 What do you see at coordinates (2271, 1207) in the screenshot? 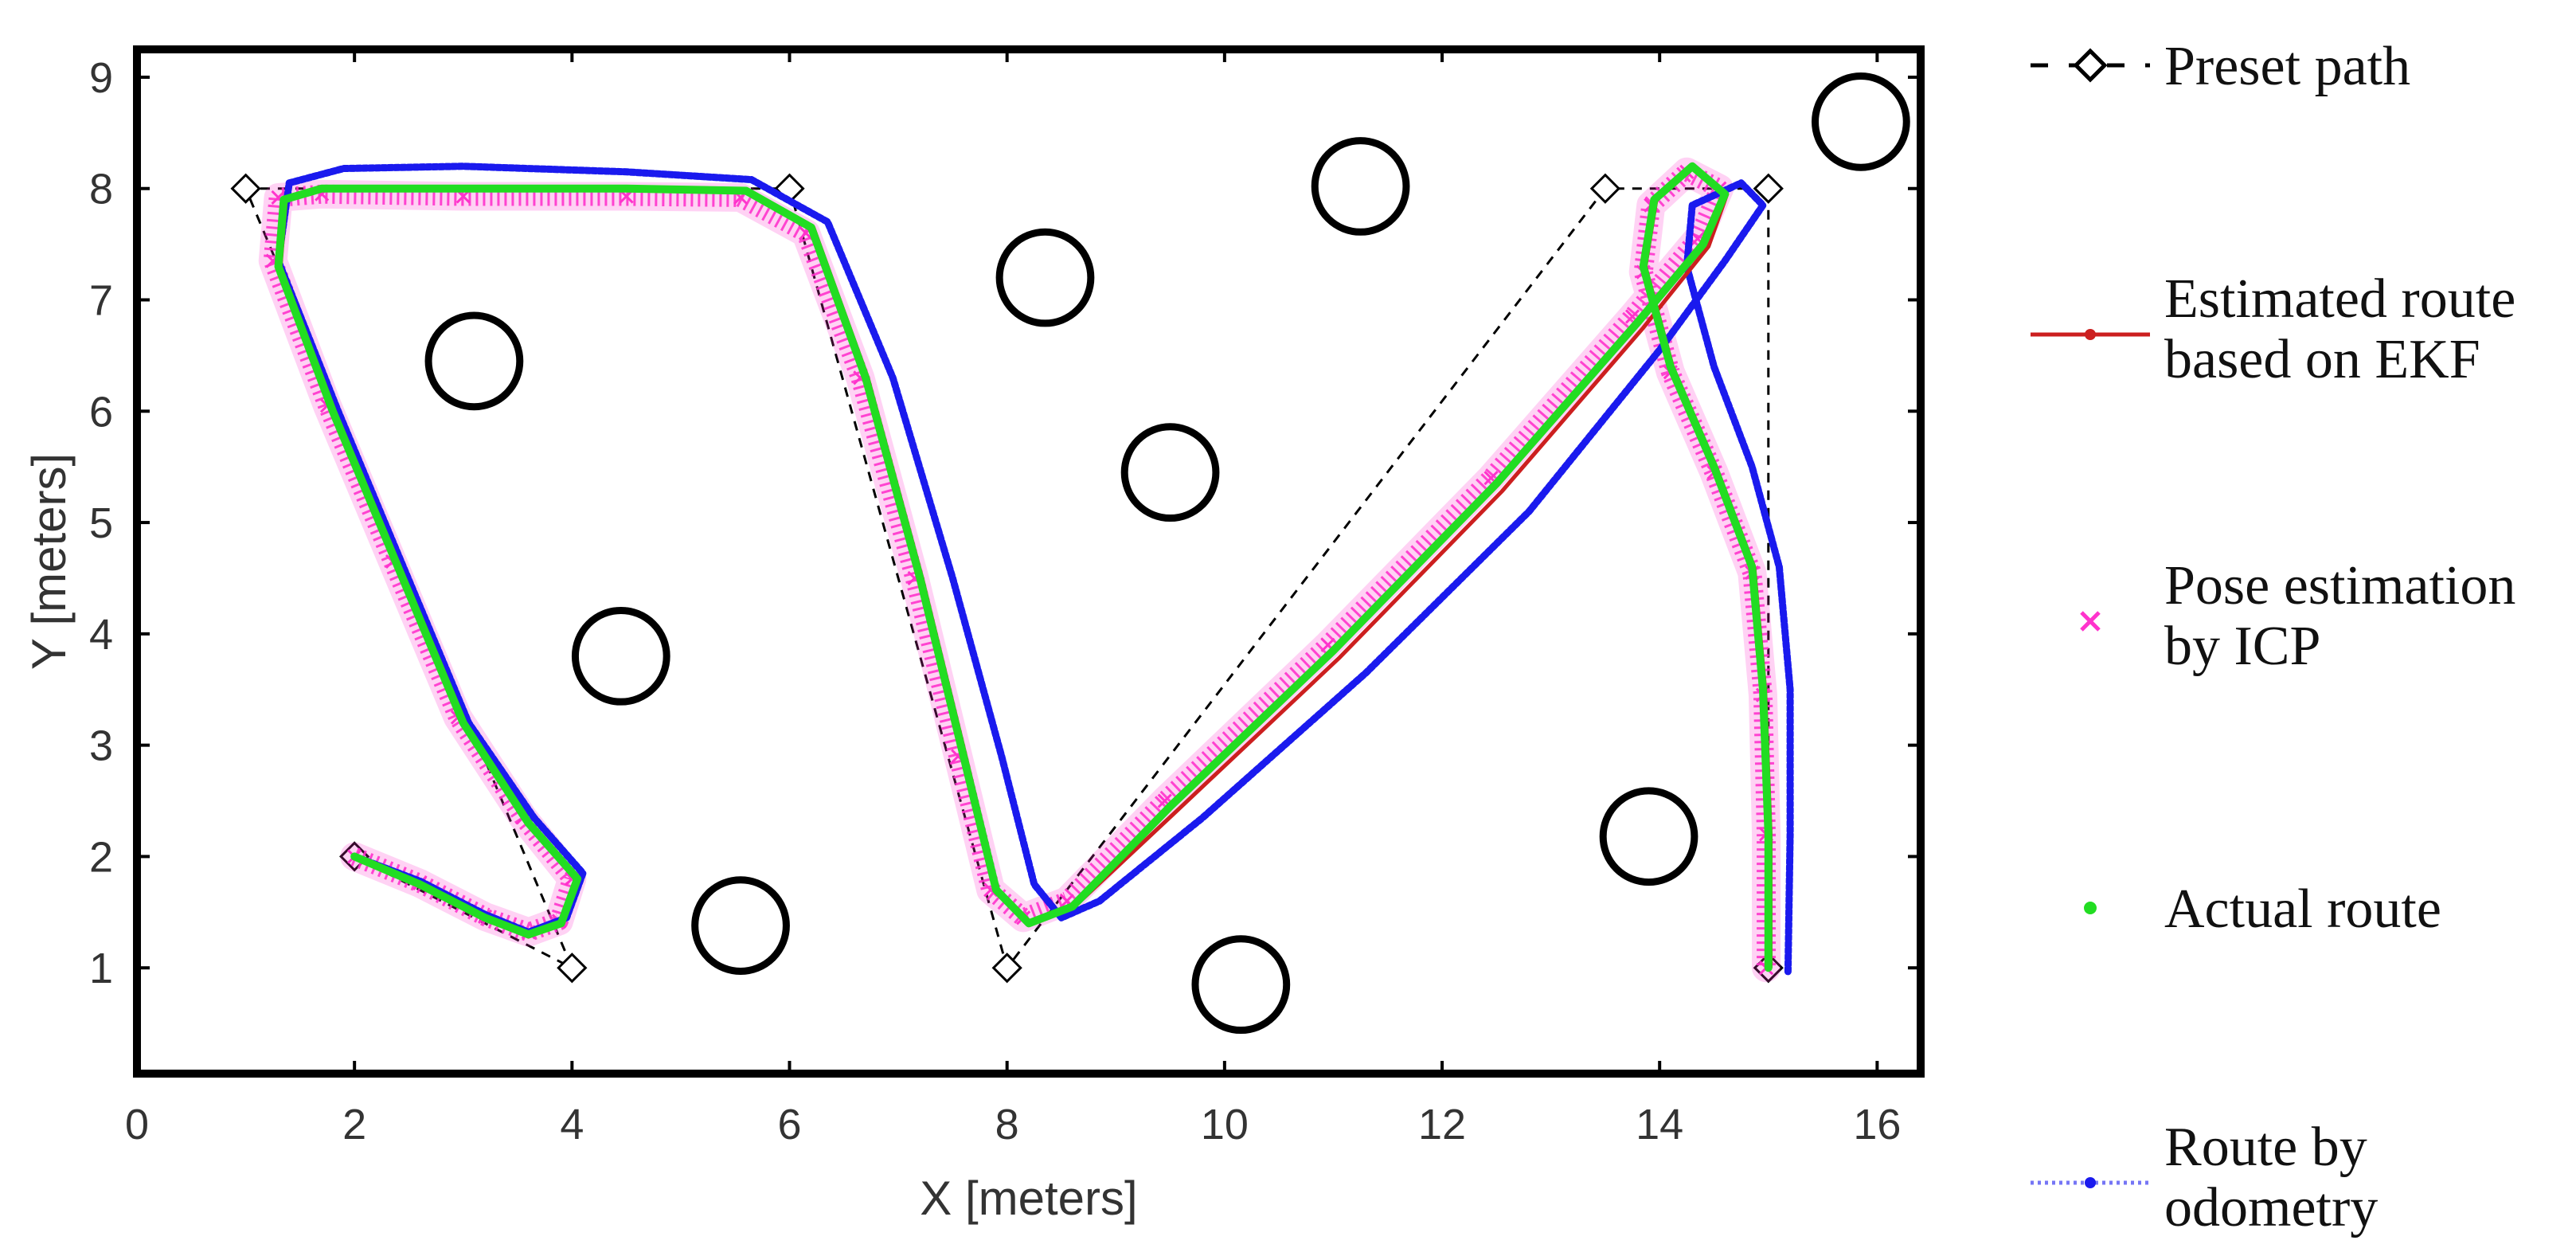
I see `legend-label-odom: odometry` at bounding box center [2271, 1207].